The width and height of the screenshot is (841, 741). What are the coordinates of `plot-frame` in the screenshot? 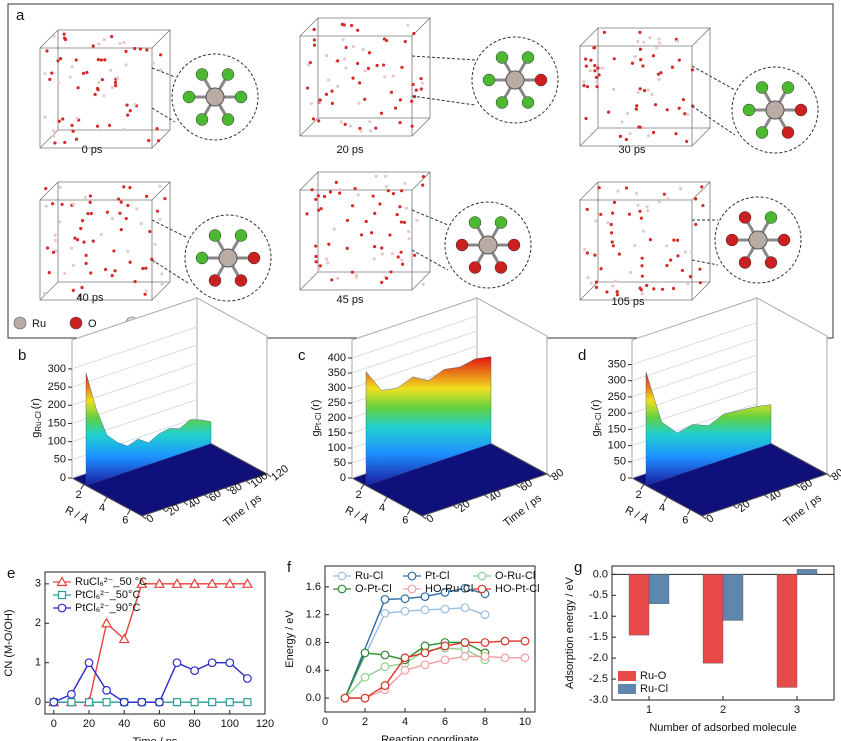 It's located at (430, 639).